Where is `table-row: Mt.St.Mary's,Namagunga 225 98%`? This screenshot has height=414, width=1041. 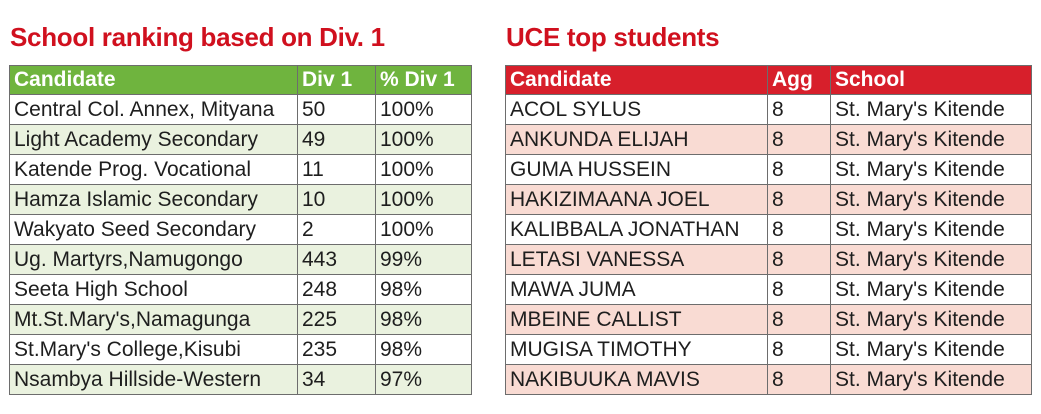
table-row: Mt.St.Mary's,Namagunga 225 98% is located at coordinates (240, 319).